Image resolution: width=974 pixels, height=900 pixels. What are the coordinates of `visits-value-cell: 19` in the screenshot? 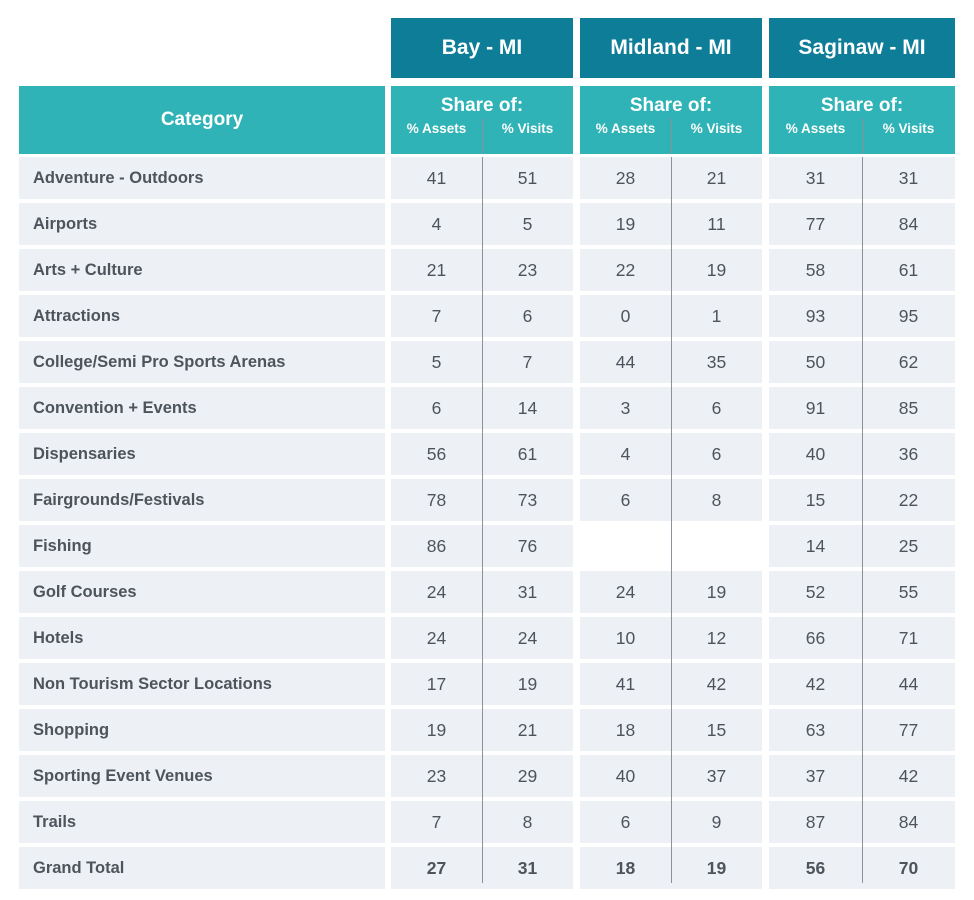 It's located at (716, 592).